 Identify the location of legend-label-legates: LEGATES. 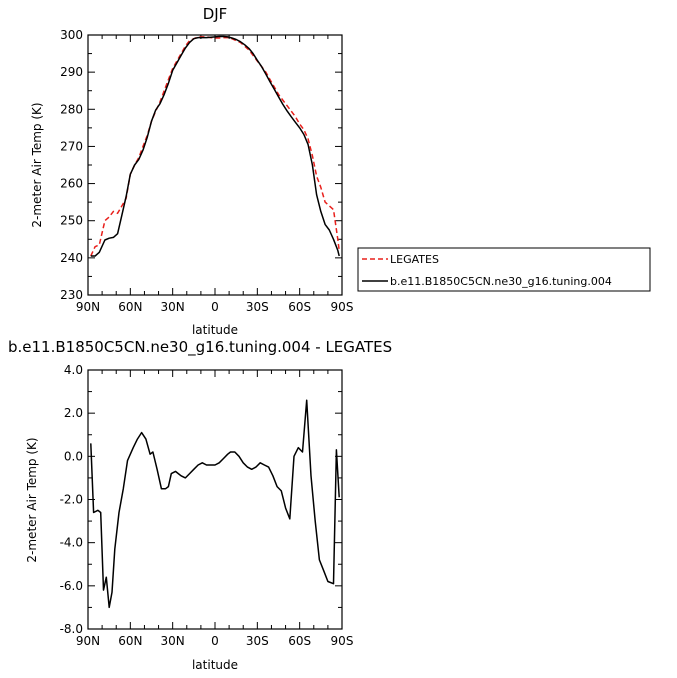
(414, 259).